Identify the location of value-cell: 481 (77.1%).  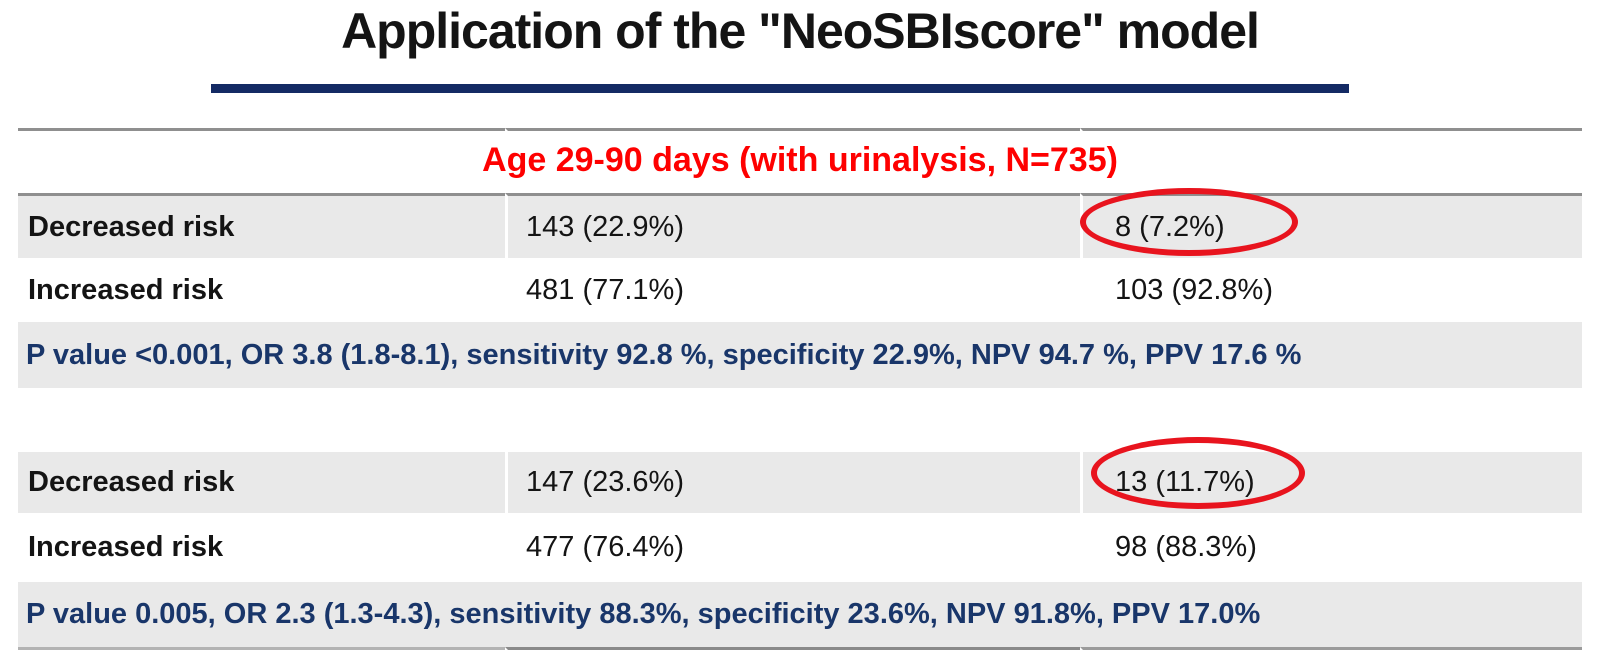
(792, 290).